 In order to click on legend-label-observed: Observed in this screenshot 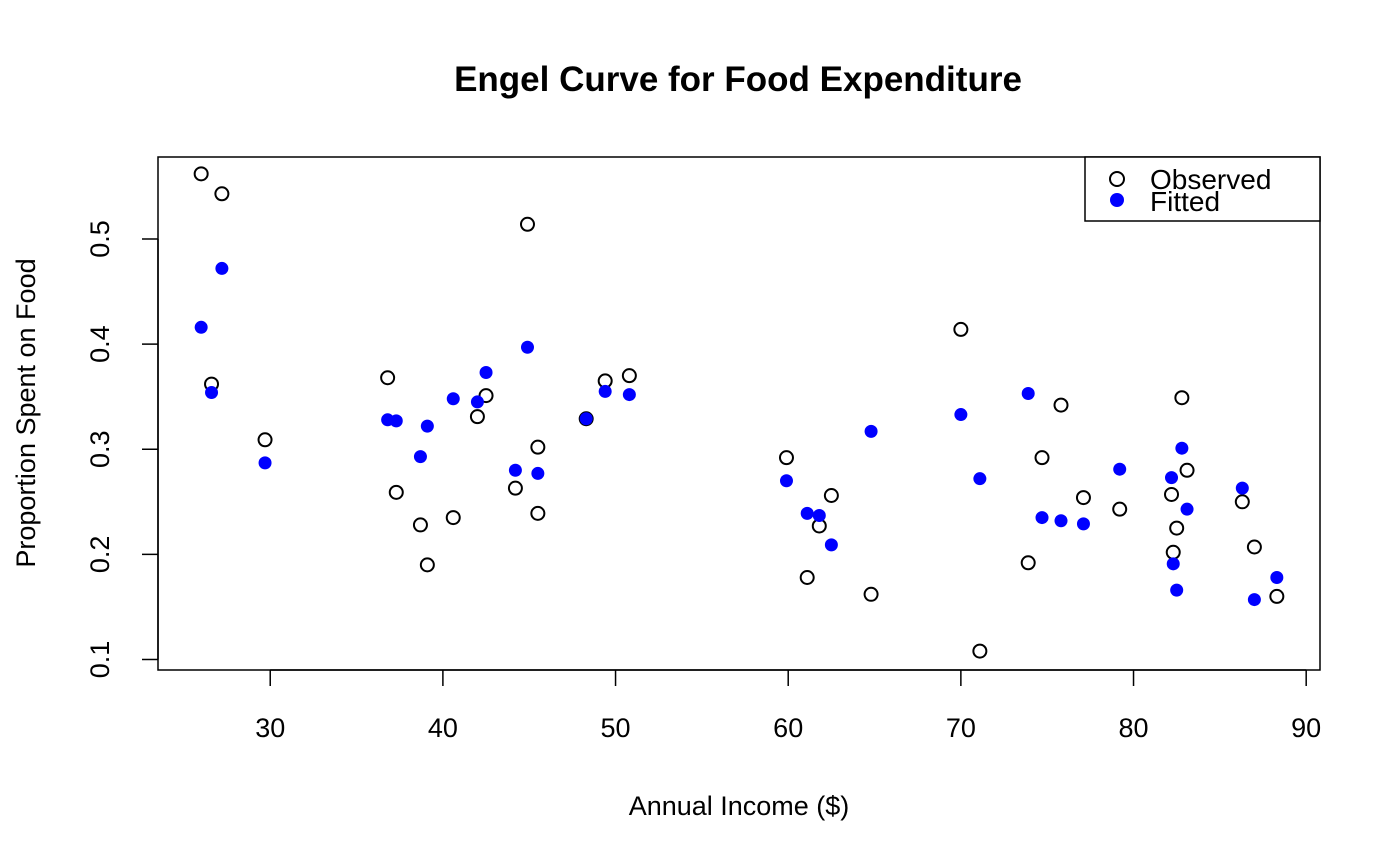, I will do `click(1210, 179)`.